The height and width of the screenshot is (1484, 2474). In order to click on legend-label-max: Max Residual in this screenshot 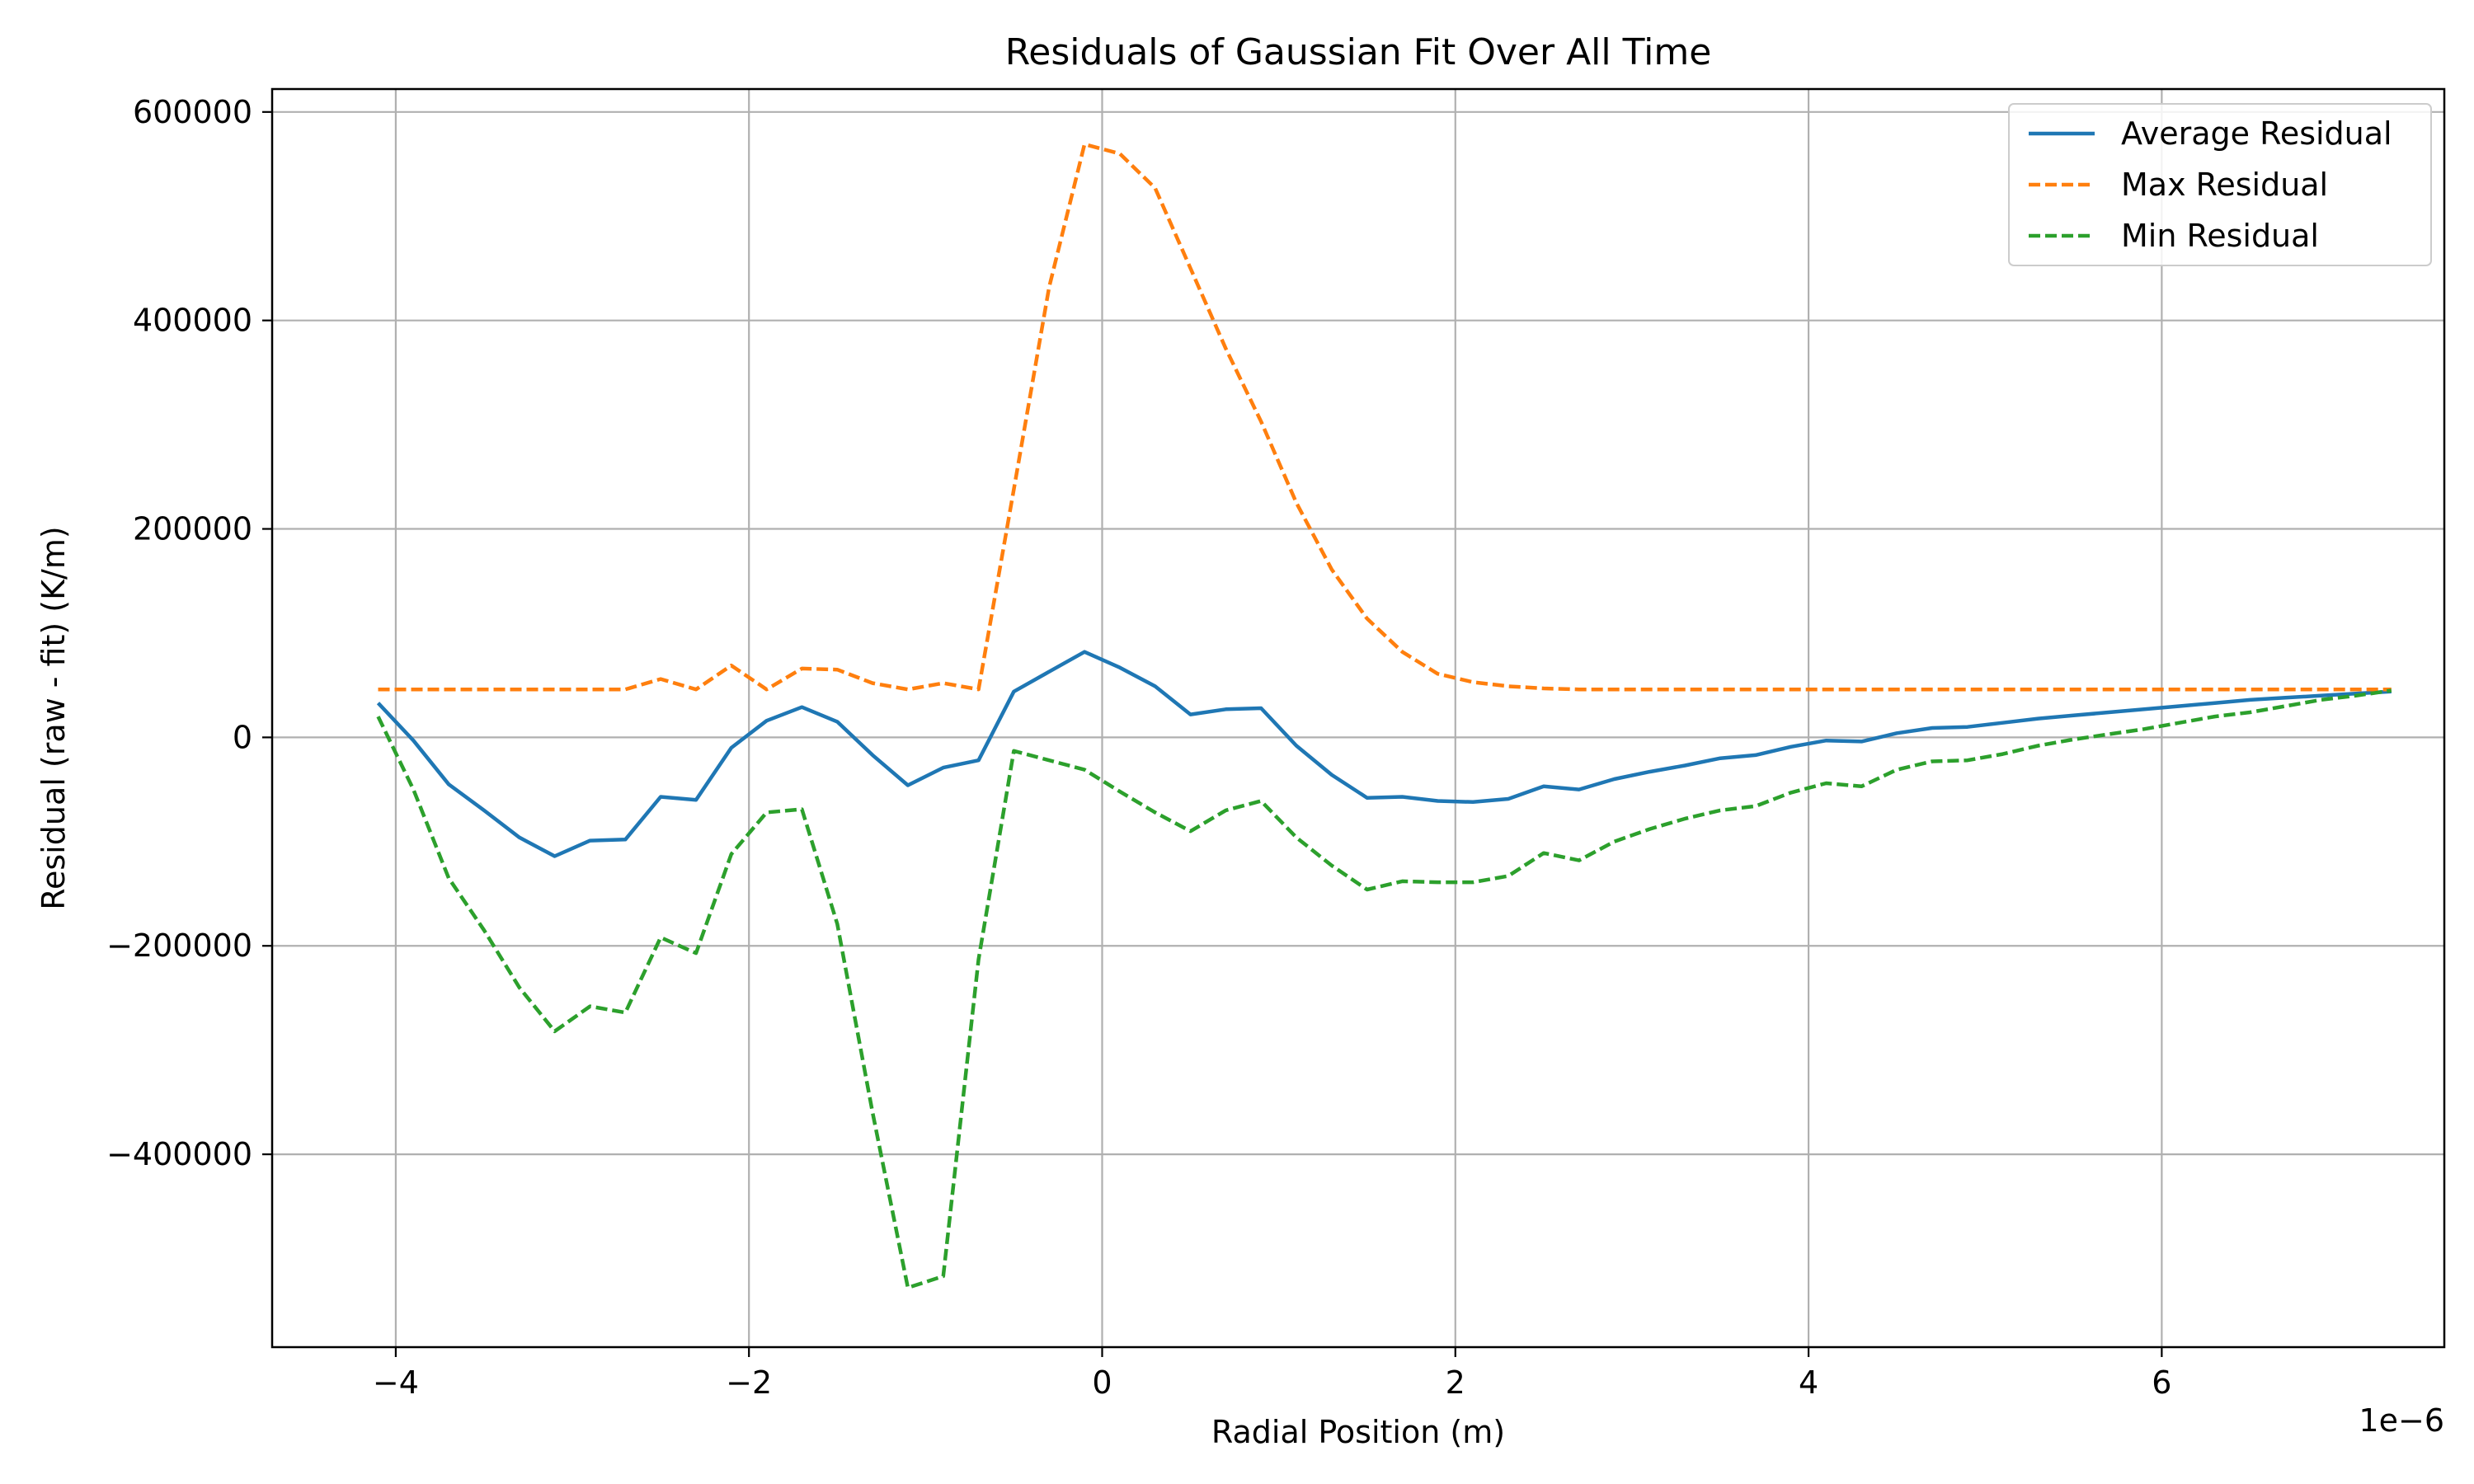, I will do `click(2224, 185)`.